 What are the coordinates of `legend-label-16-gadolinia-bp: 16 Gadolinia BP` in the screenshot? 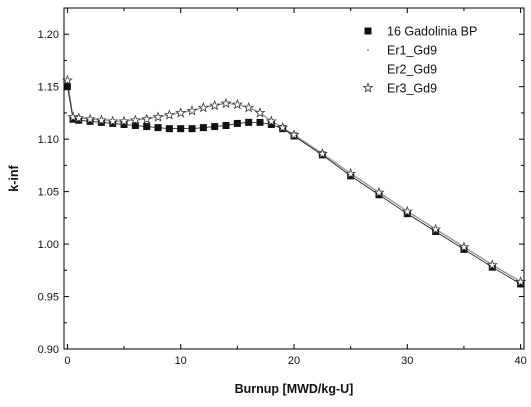 It's located at (432, 32).